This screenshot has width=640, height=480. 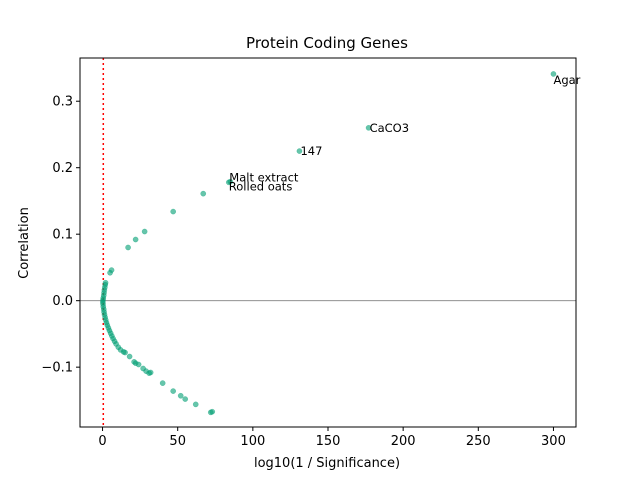 I want to click on y-tick-label: 0.0, so click(x=62, y=301).